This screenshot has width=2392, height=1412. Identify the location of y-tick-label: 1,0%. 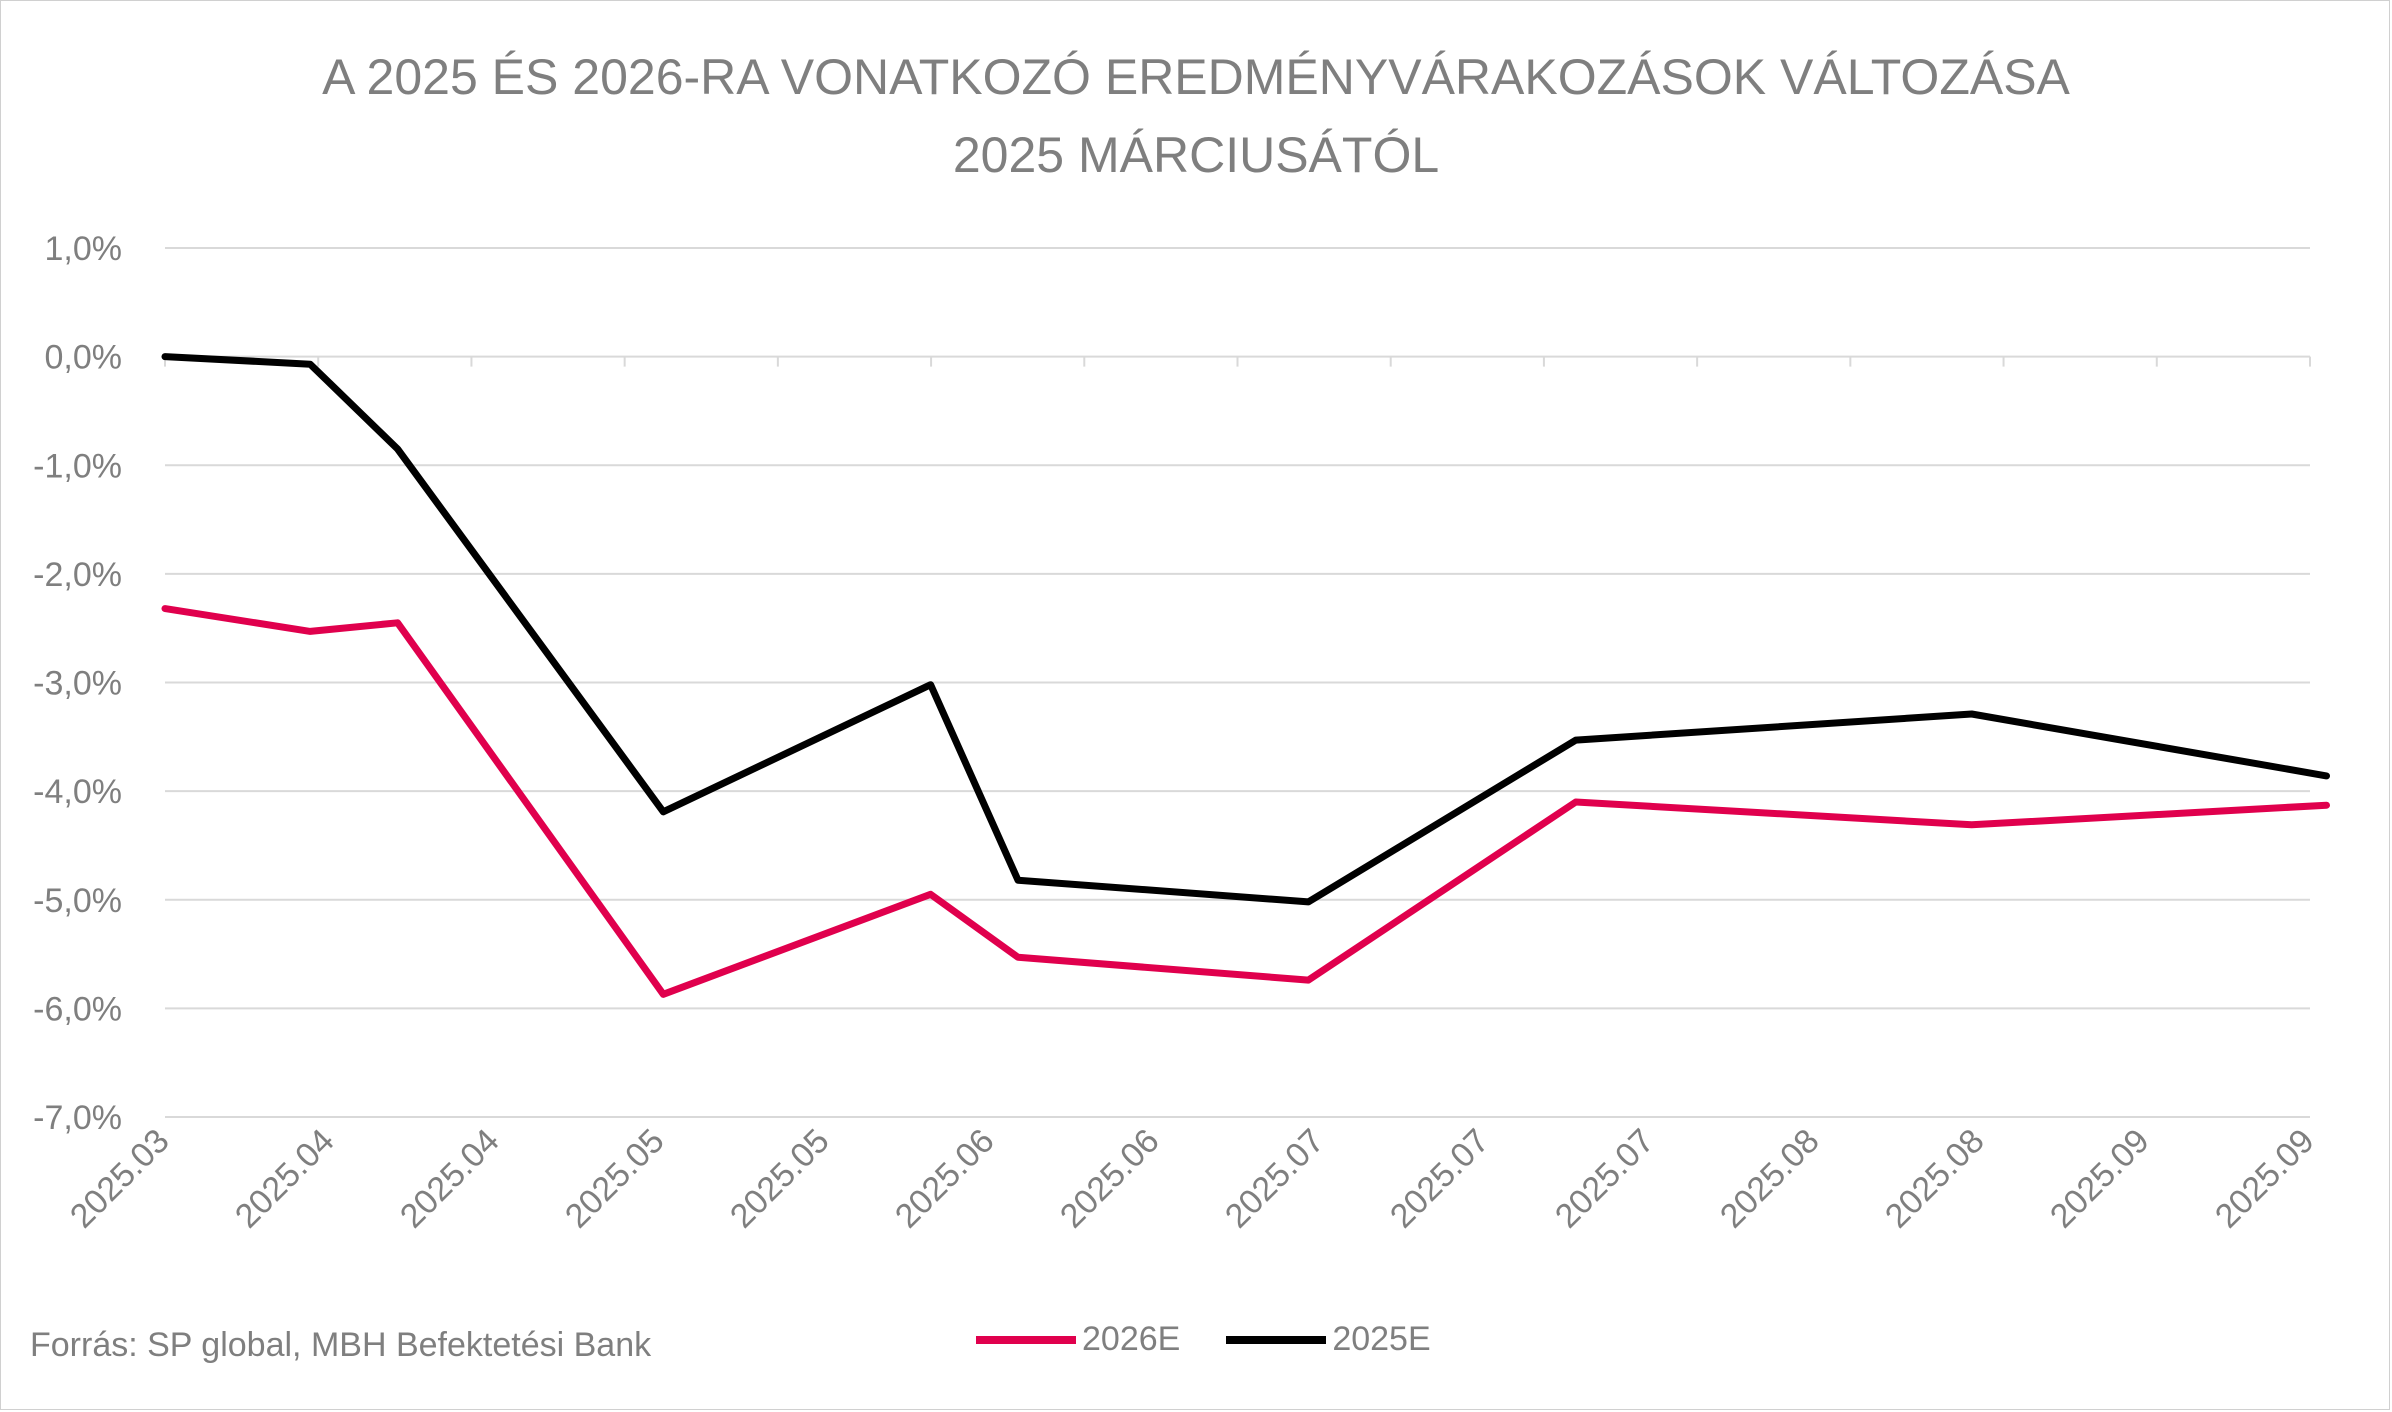
(84, 249).